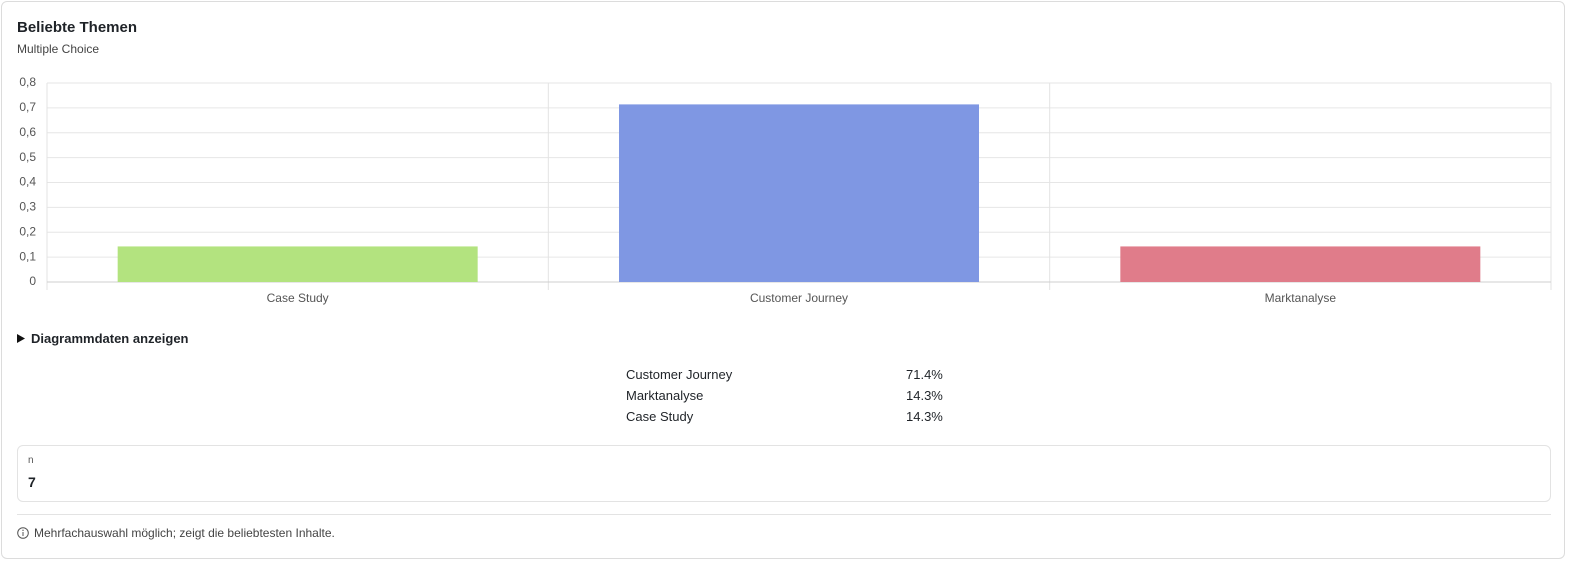 The width and height of the screenshot is (1588, 568). Describe the element at coordinates (77, 27) in the screenshot. I see `card-title: Beliebte Themen` at that location.